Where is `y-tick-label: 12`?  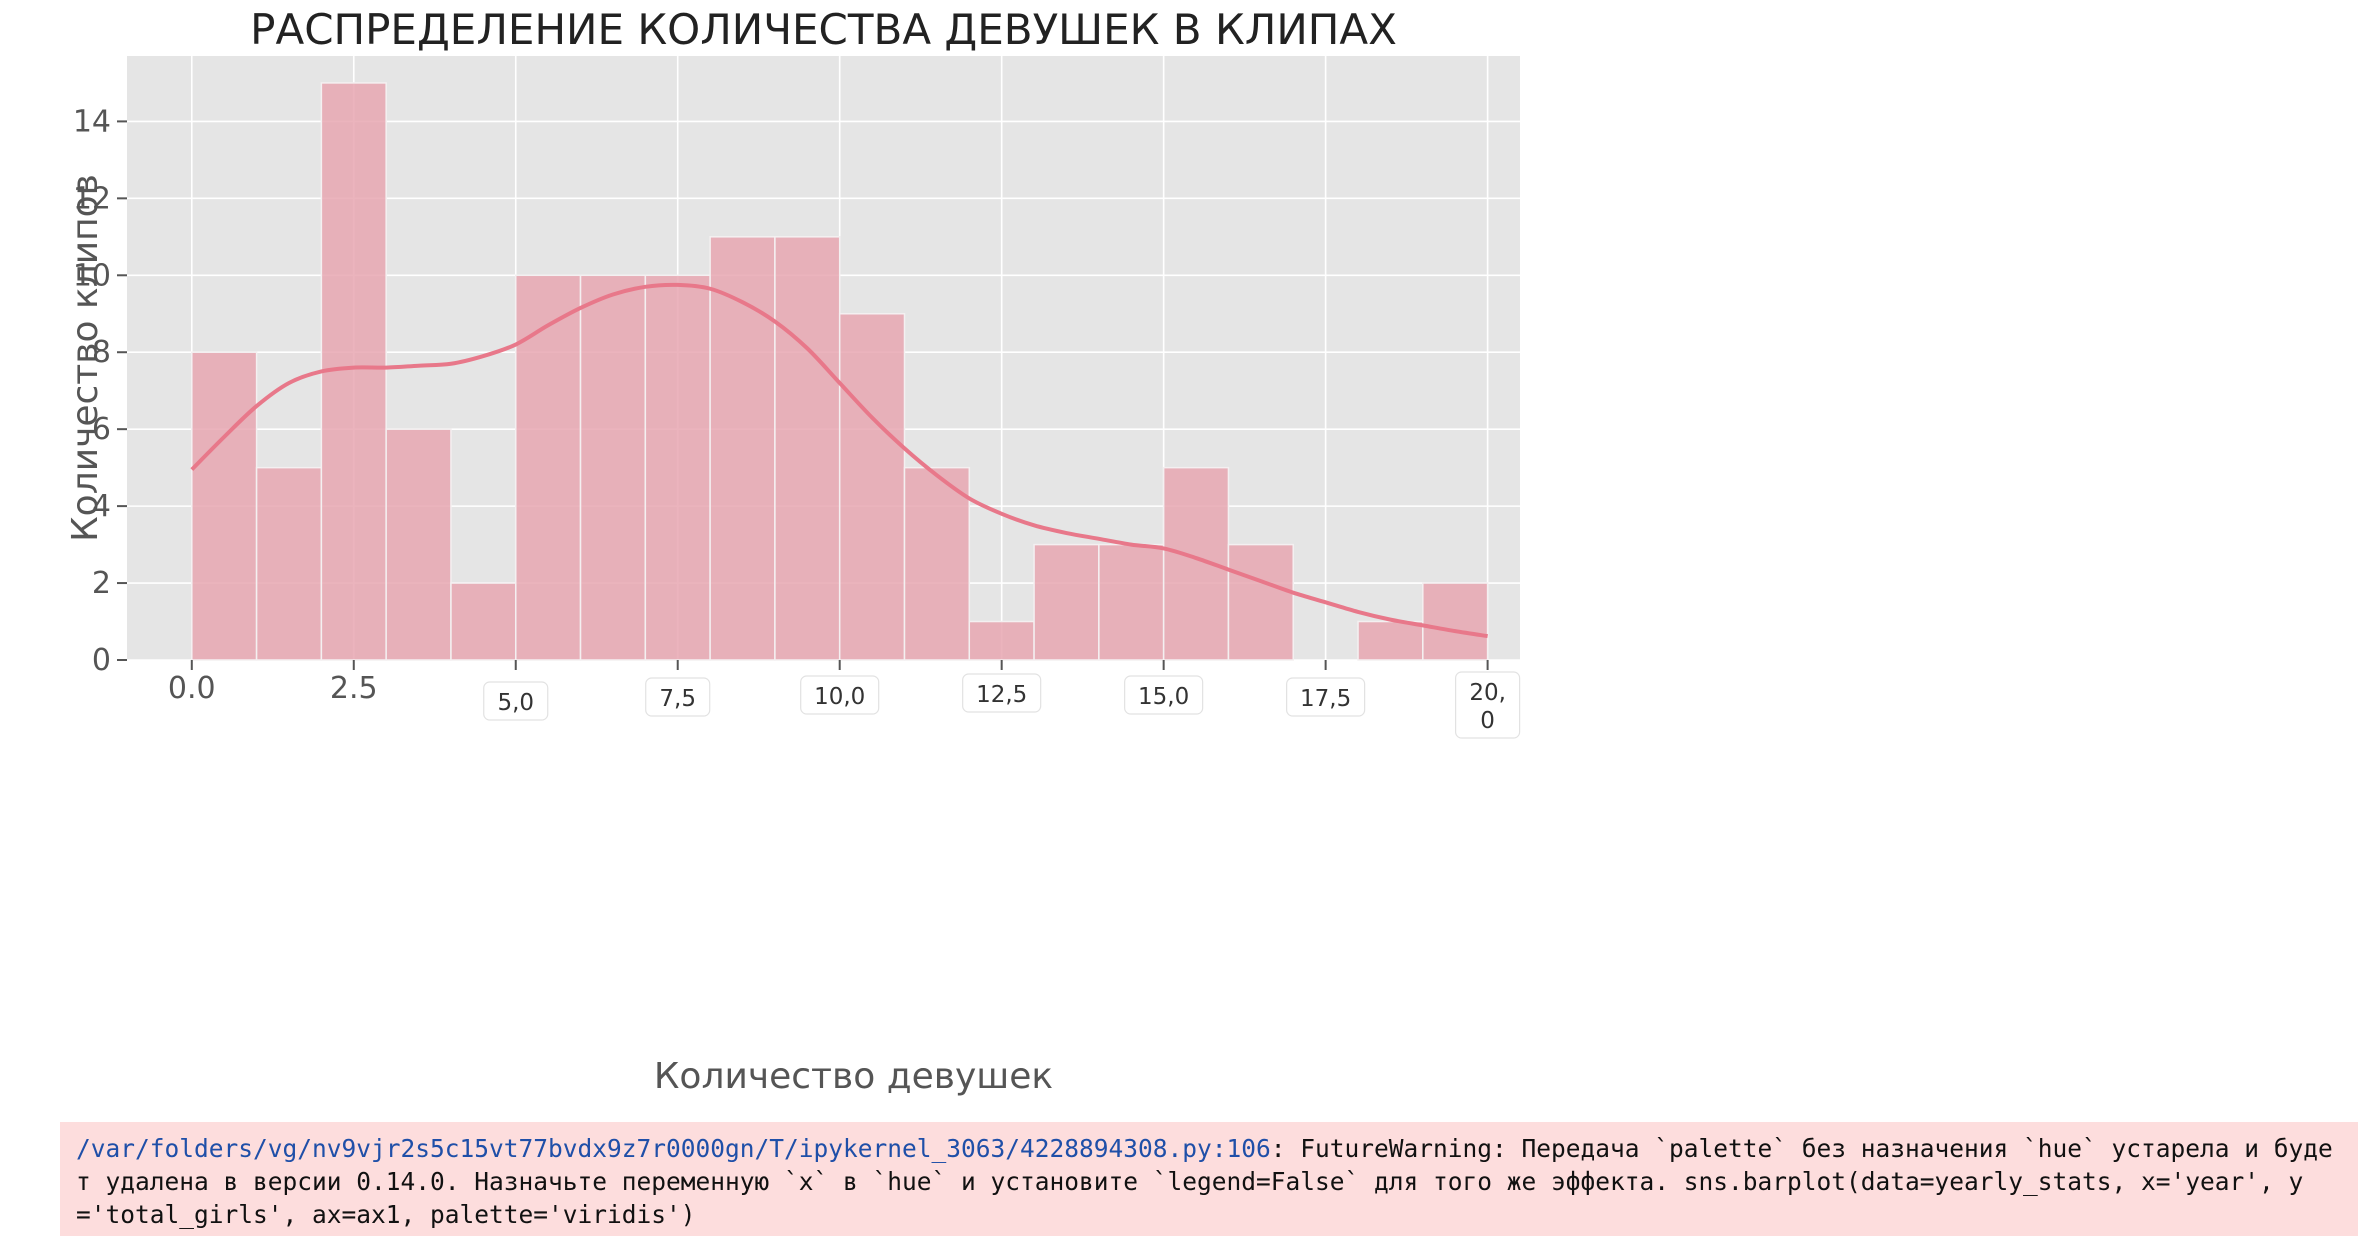 y-tick-label: 12 is located at coordinates (92, 198).